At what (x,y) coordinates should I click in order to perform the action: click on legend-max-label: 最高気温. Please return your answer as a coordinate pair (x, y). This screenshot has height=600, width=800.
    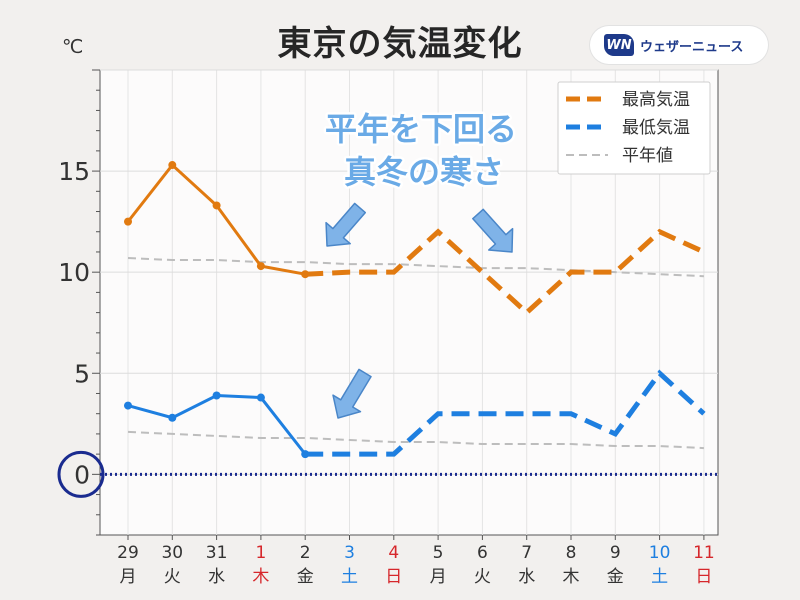
    Looking at the image, I should click on (656, 100).